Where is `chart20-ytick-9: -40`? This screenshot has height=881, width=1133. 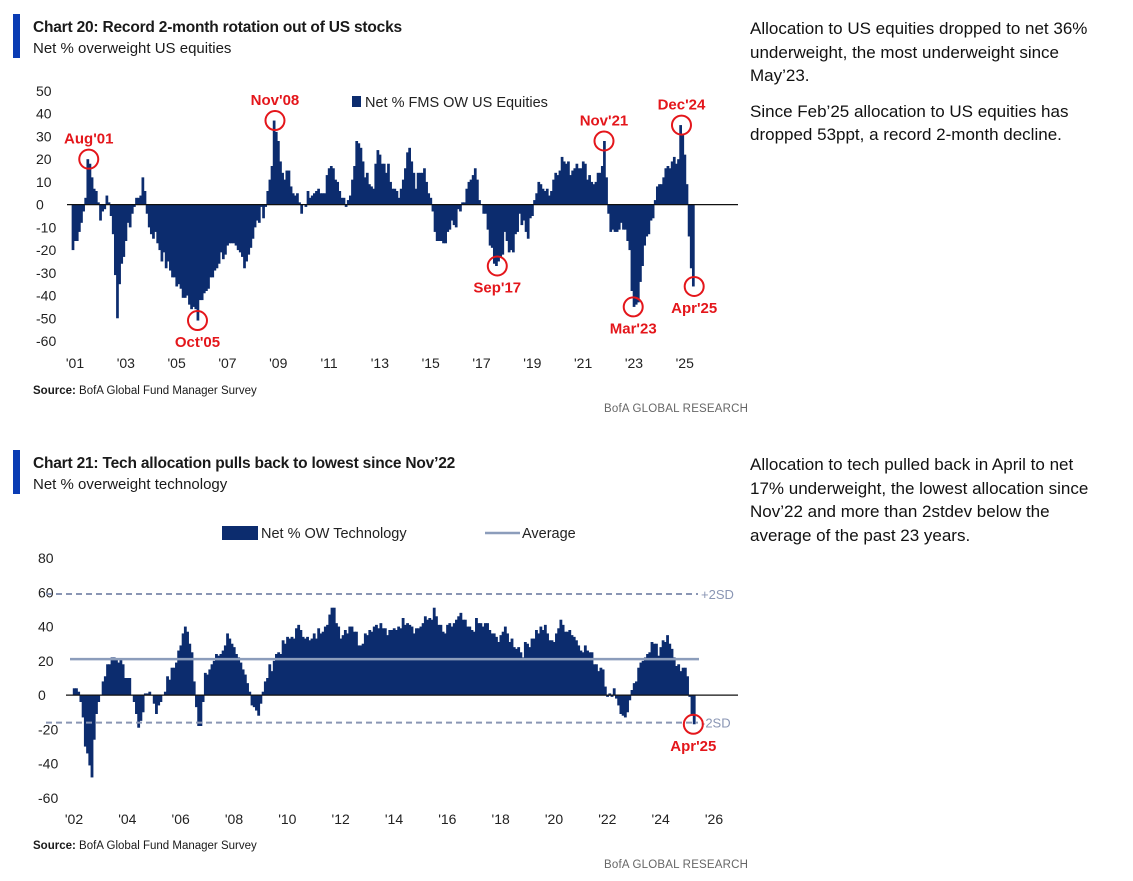
chart20-ytick-9: -40 is located at coordinates (46, 296).